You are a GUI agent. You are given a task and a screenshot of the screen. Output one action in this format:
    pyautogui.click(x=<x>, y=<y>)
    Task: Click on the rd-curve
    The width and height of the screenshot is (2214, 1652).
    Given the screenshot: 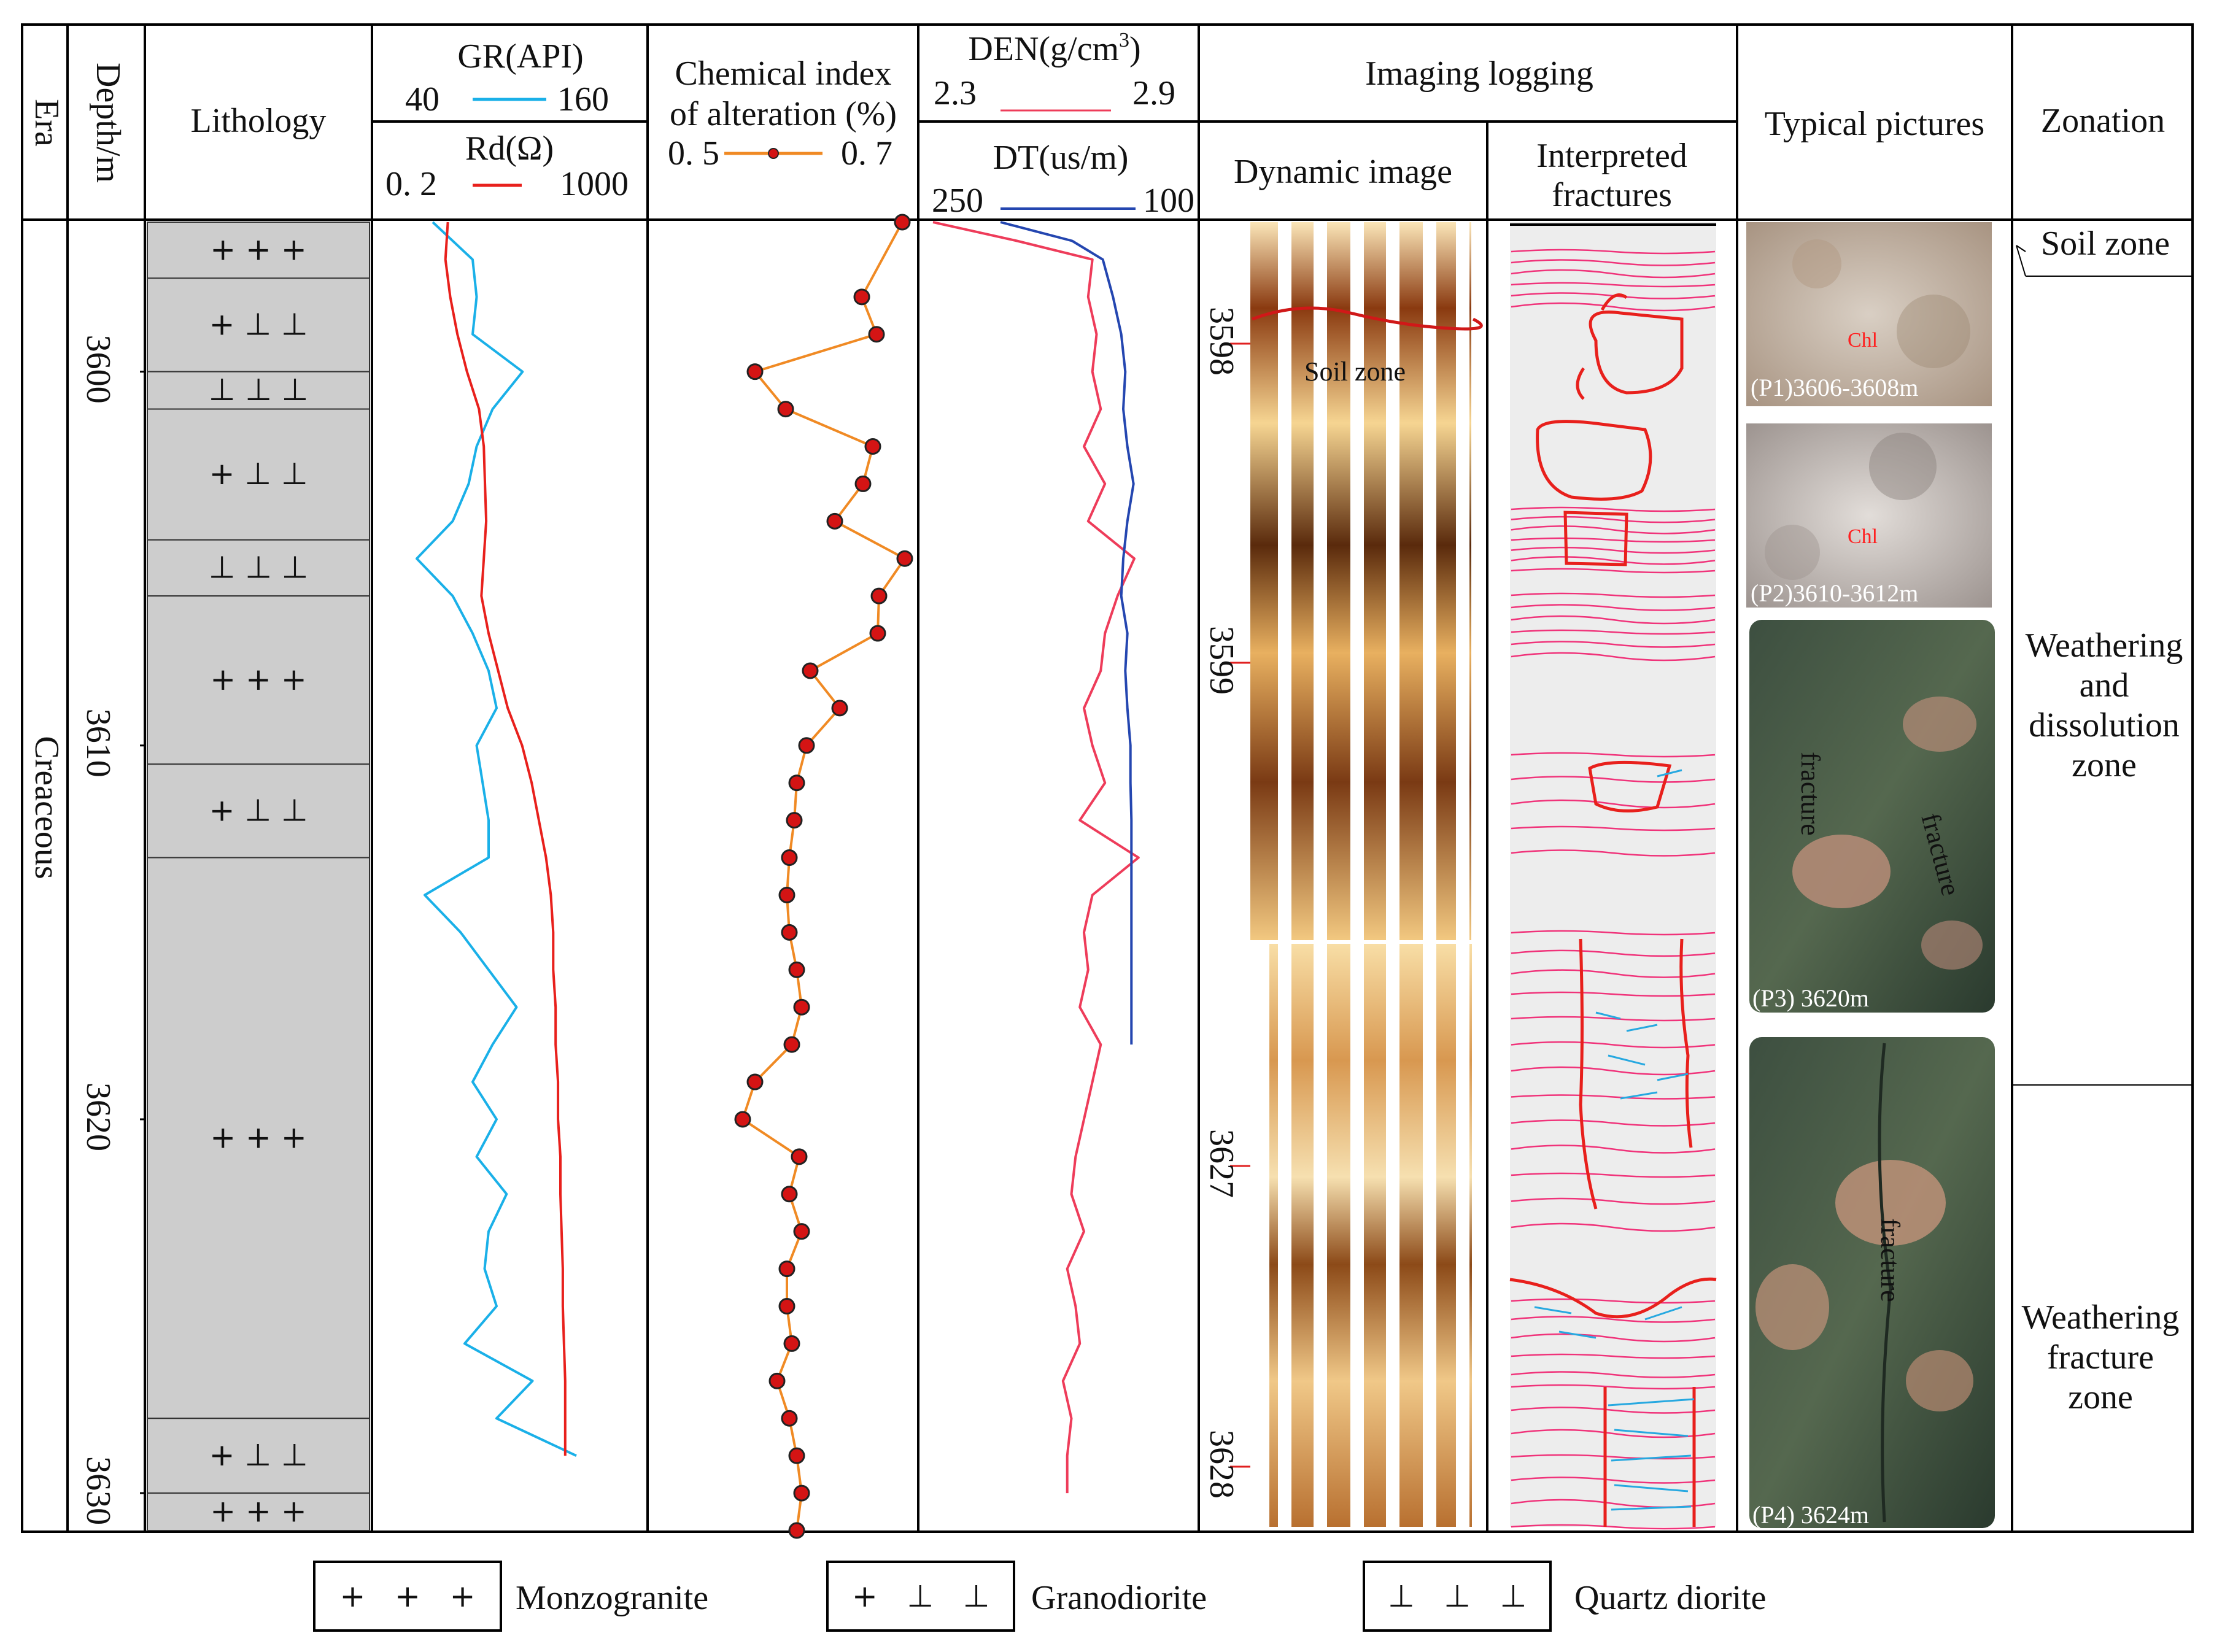 What is the action you would take?
    pyautogui.click(x=505, y=839)
    